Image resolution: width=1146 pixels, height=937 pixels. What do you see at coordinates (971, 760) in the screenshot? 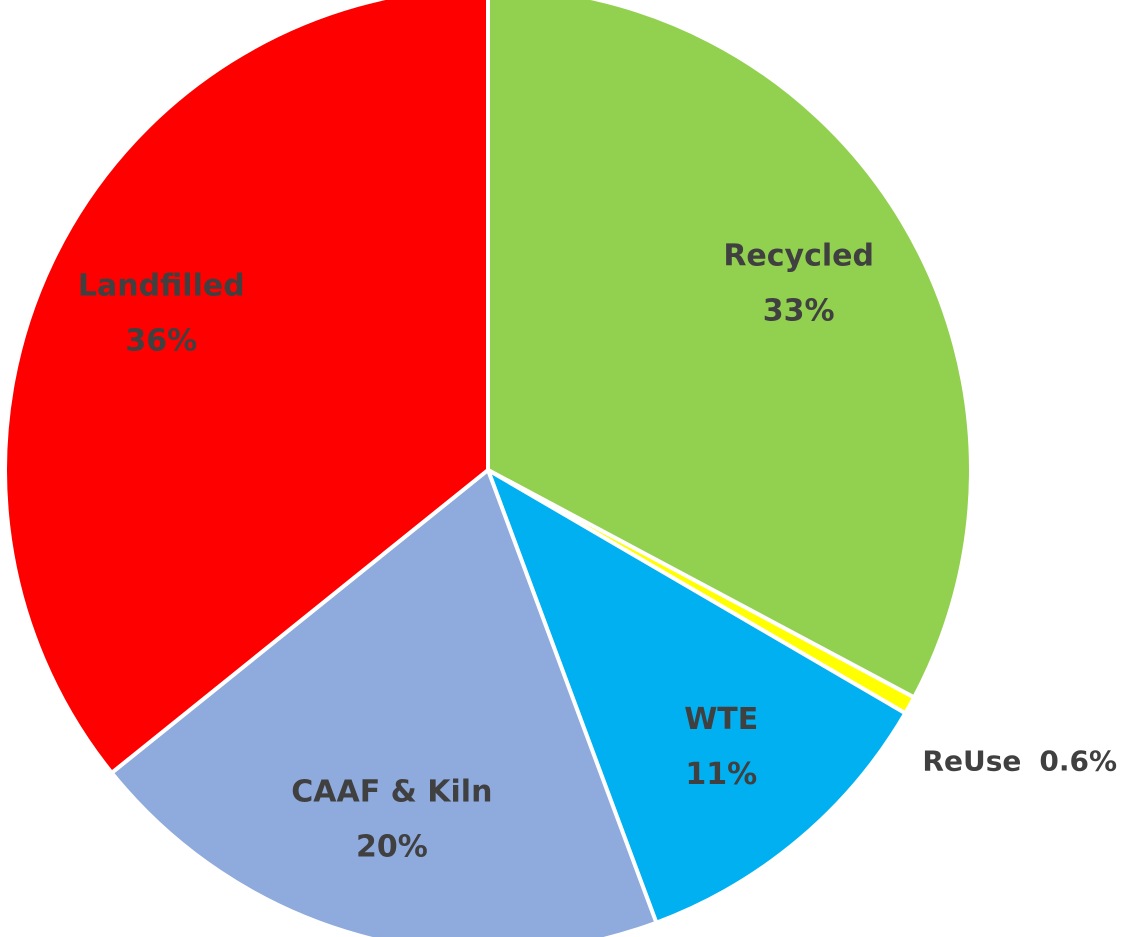
I see `category-label: ReUse` at bounding box center [971, 760].